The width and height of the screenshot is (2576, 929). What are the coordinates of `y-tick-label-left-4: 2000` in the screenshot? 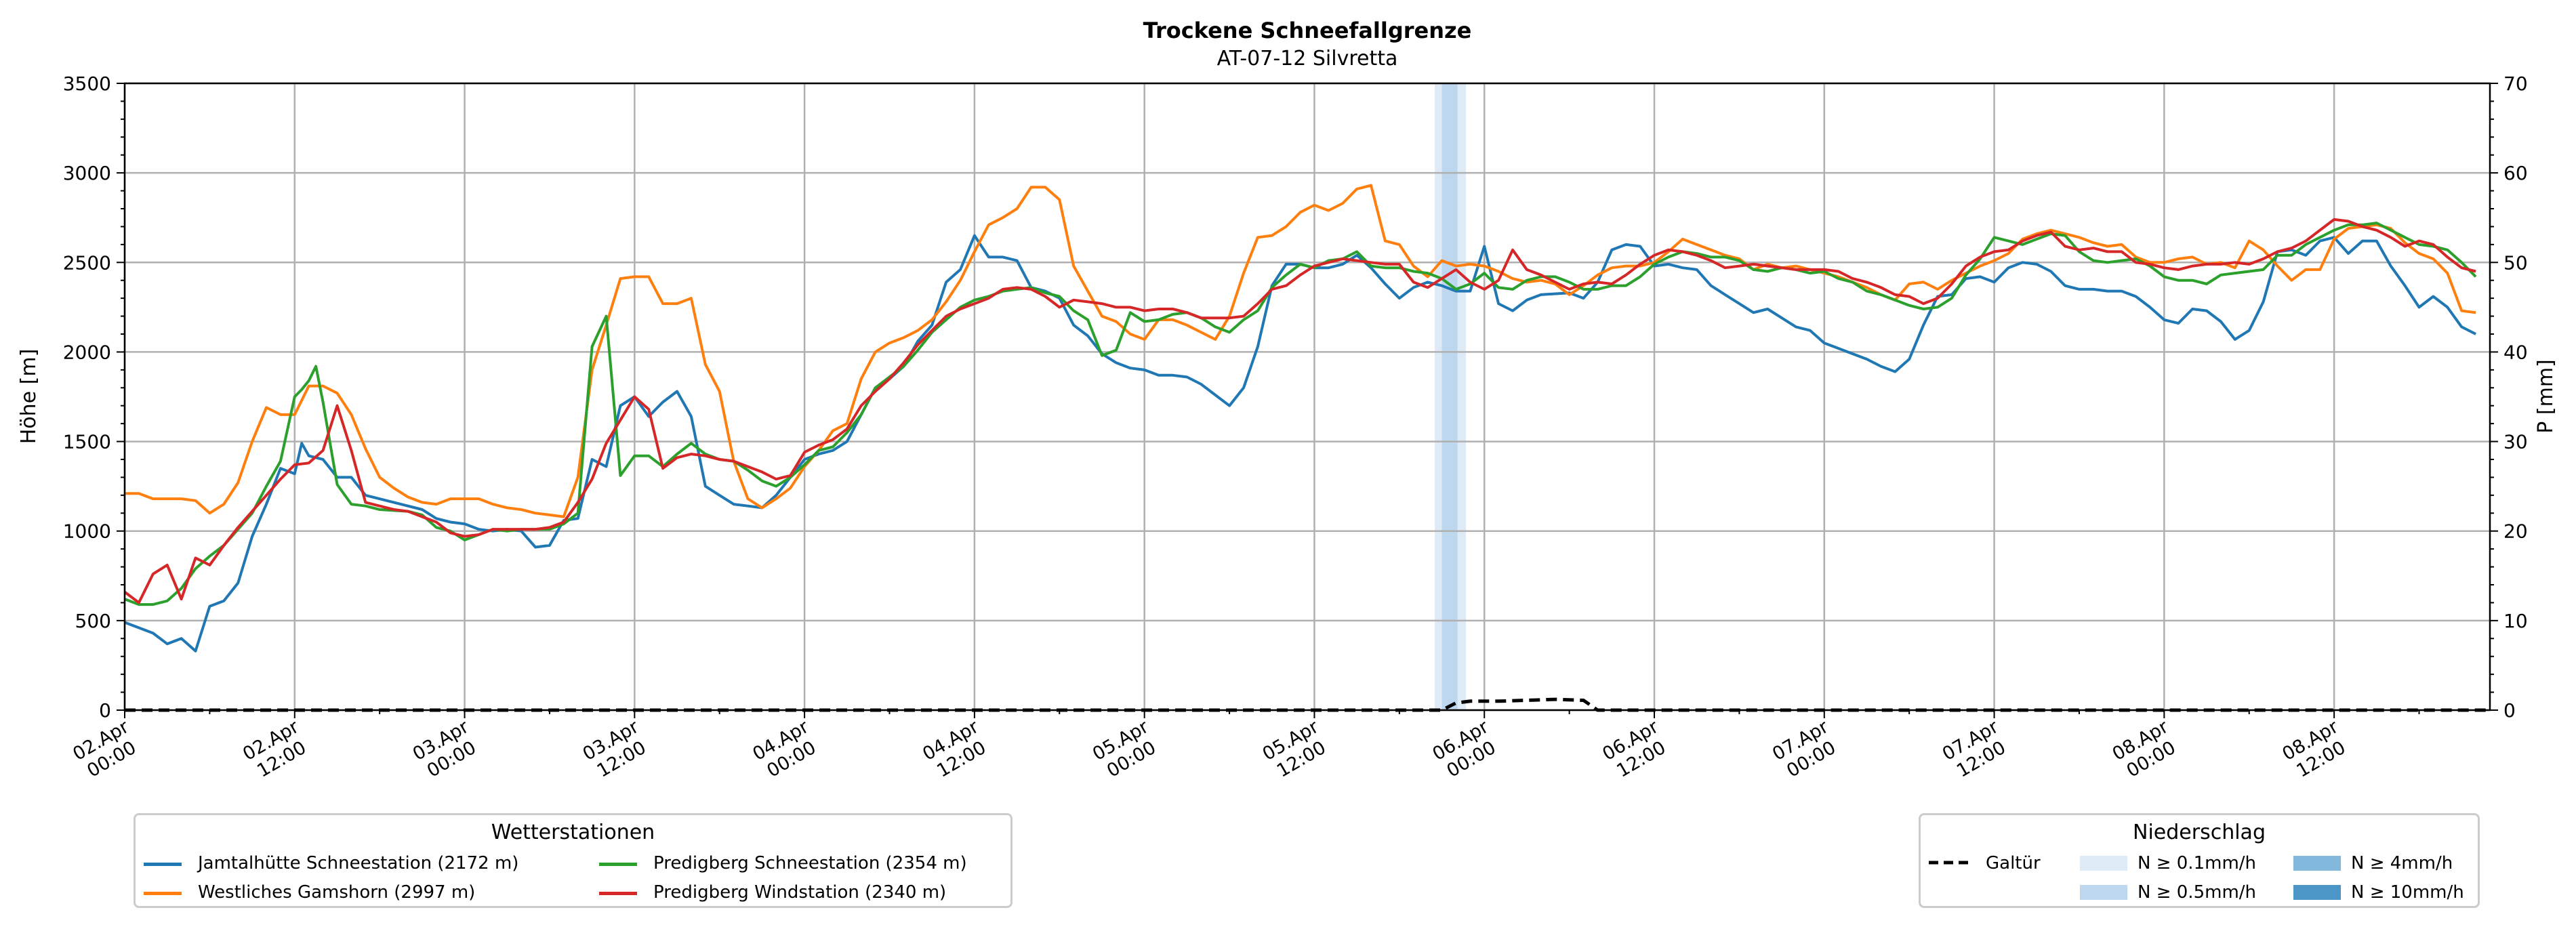 It's located at (87, 352).